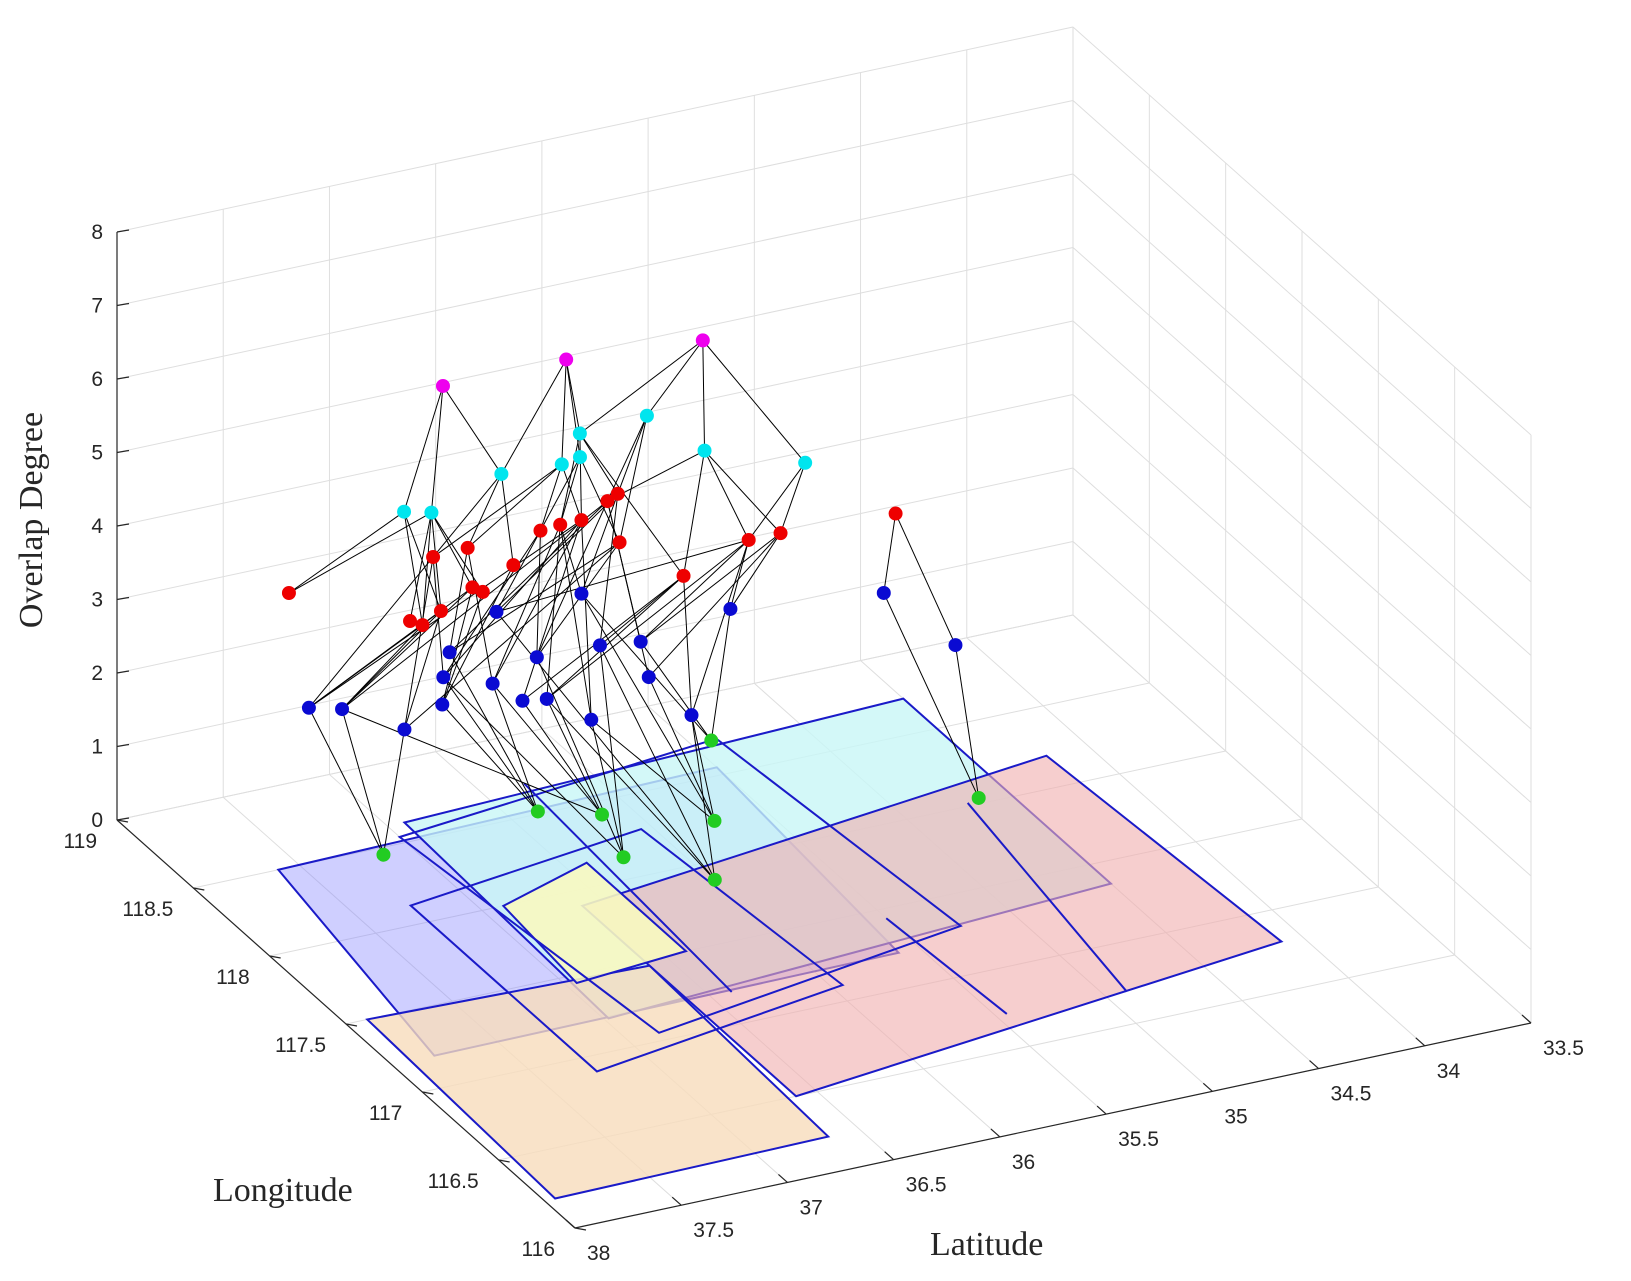 This screenshot has width=1631, height=1281. I want to click on x-tick-label: 35.5, so click(1138, 1139).